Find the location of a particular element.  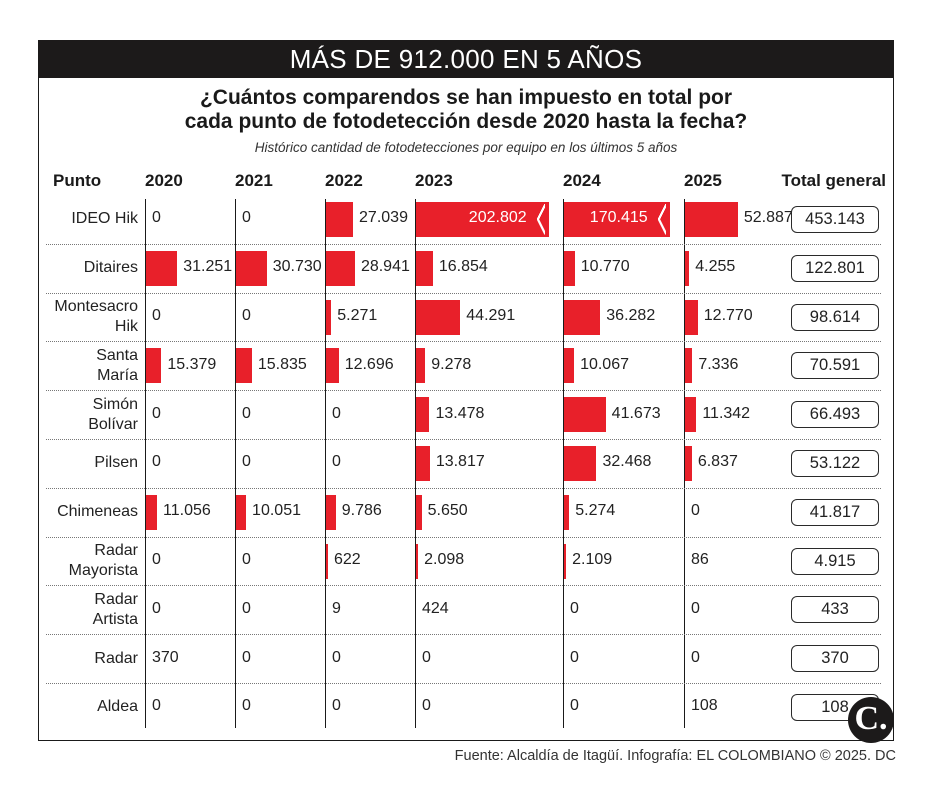

bar-value-label: 36.282 is located at coordinates (631, 315).